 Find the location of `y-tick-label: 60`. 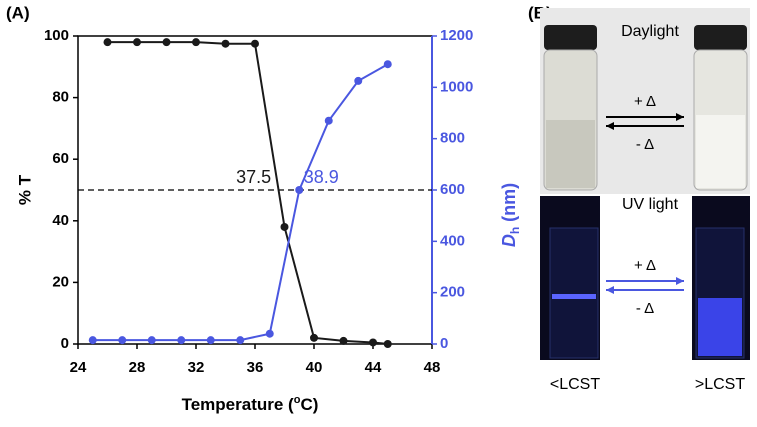

y-tick-label: 60 is located at coordinates (60, 158).